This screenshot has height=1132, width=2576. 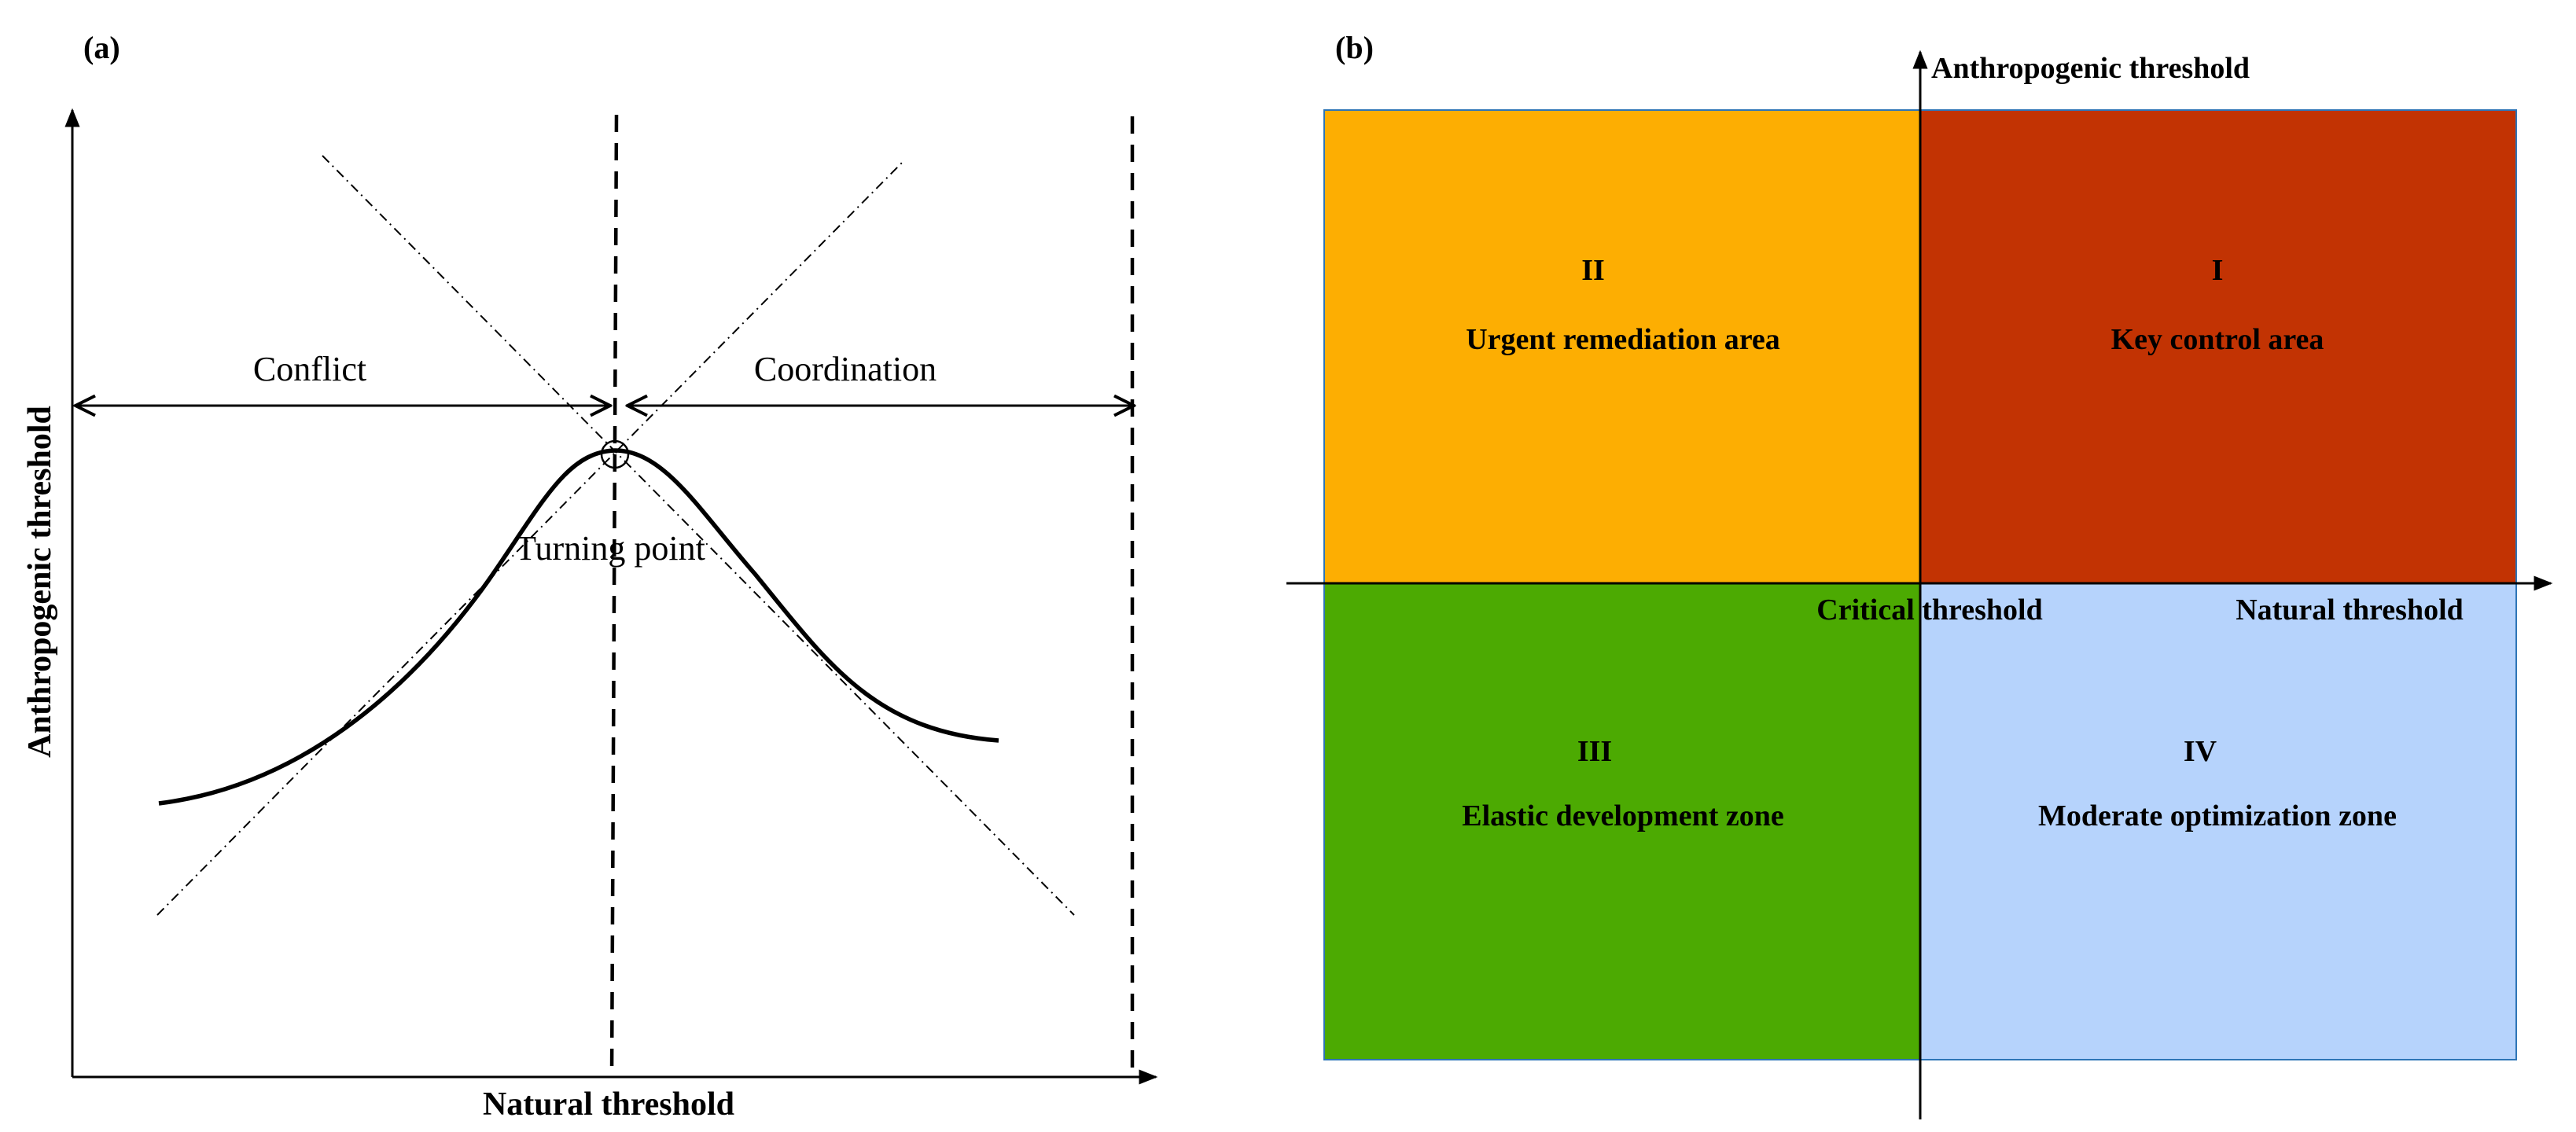 What do you see at coordinates (2350, 610) in the screenshot?
I see `panel-b-x-axis-label: Natural threshold` at bounding box center [2350, 610].